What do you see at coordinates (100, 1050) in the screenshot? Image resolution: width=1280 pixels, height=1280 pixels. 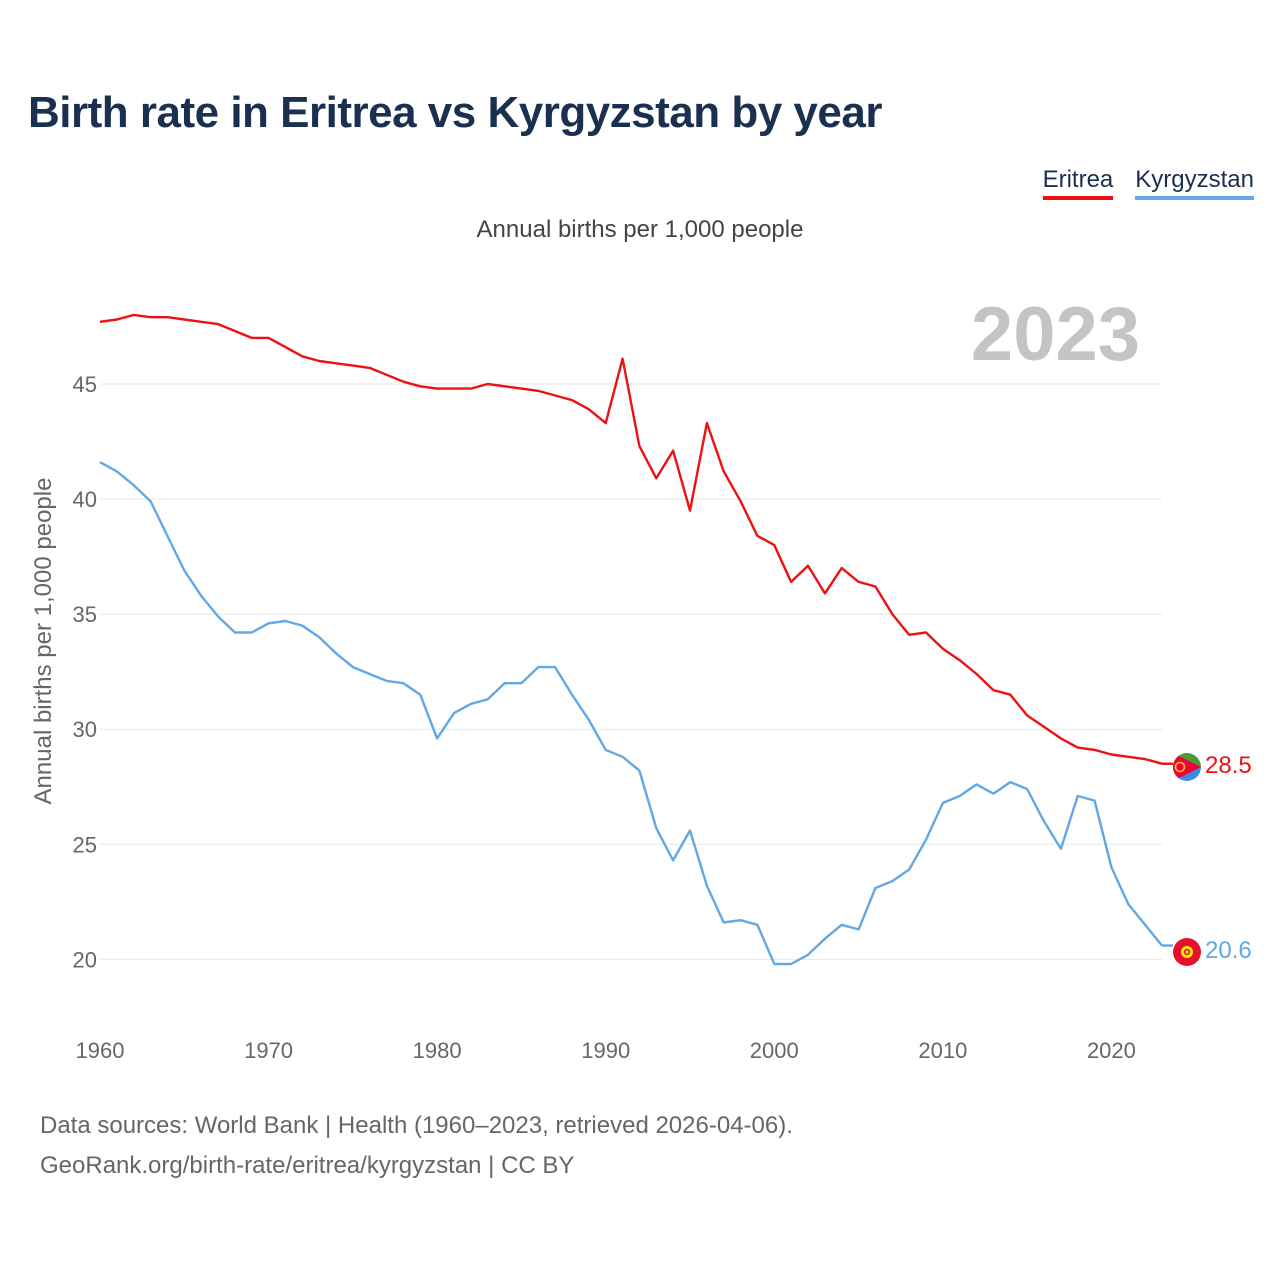 I see `x-tick-label: 1960` at bounding box center [100, 1050].